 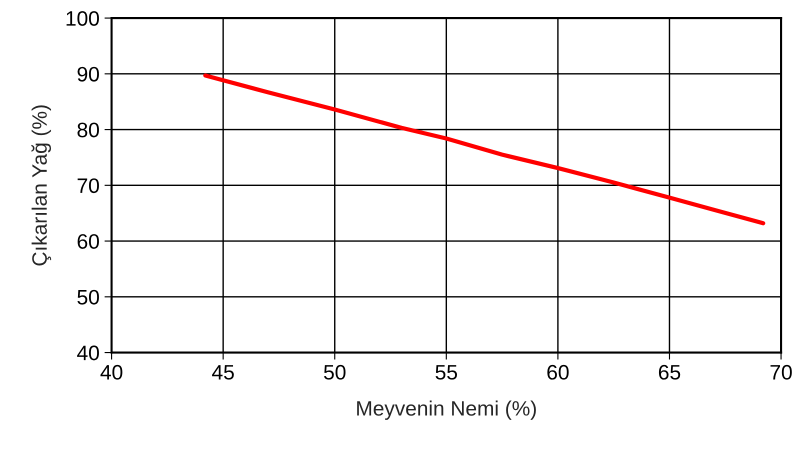 What do you see at coordinates (82, 18) in the screenshot?
I see `y-tick-label: 100` at bounding box center [82, 18].